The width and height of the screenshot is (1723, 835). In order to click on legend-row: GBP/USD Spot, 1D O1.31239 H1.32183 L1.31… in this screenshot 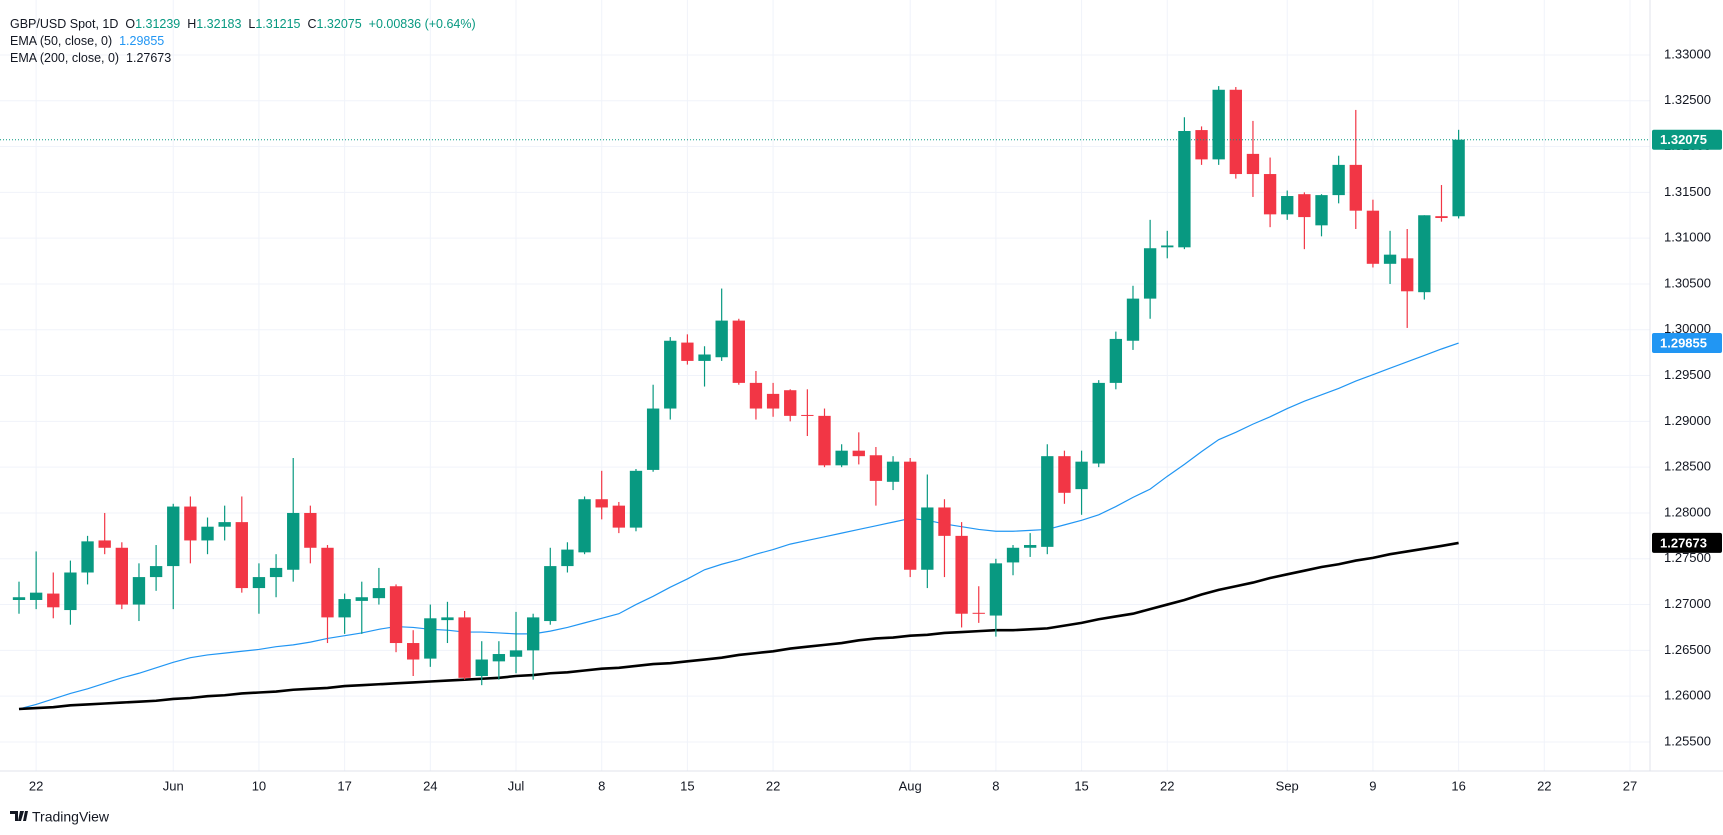, I will do `click(243, 24)`.